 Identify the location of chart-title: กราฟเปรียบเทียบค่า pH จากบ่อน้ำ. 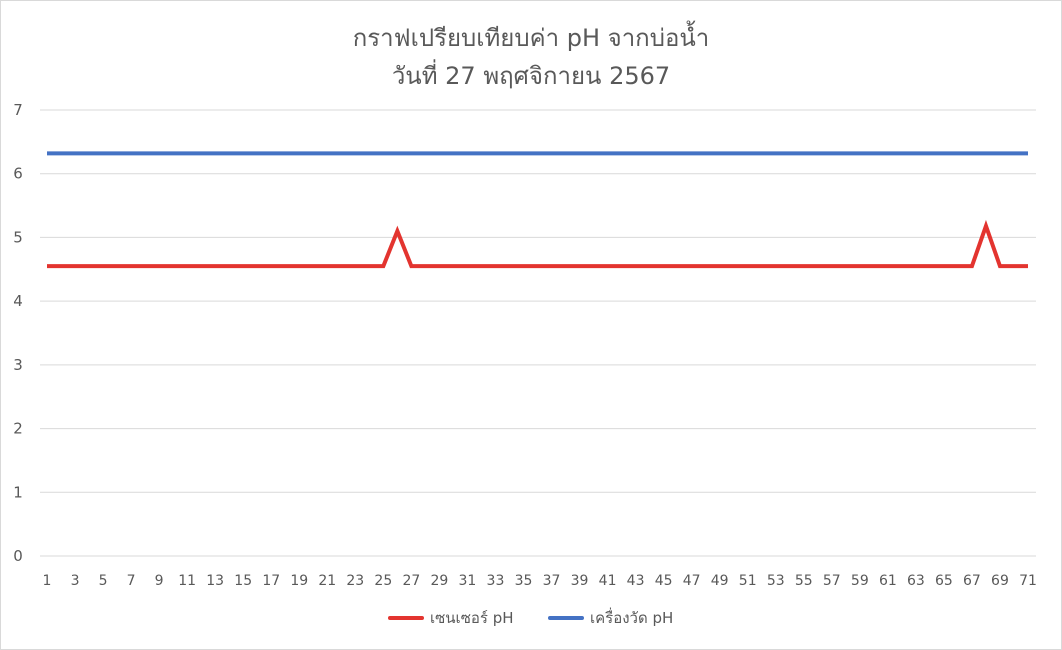
(531, 38).